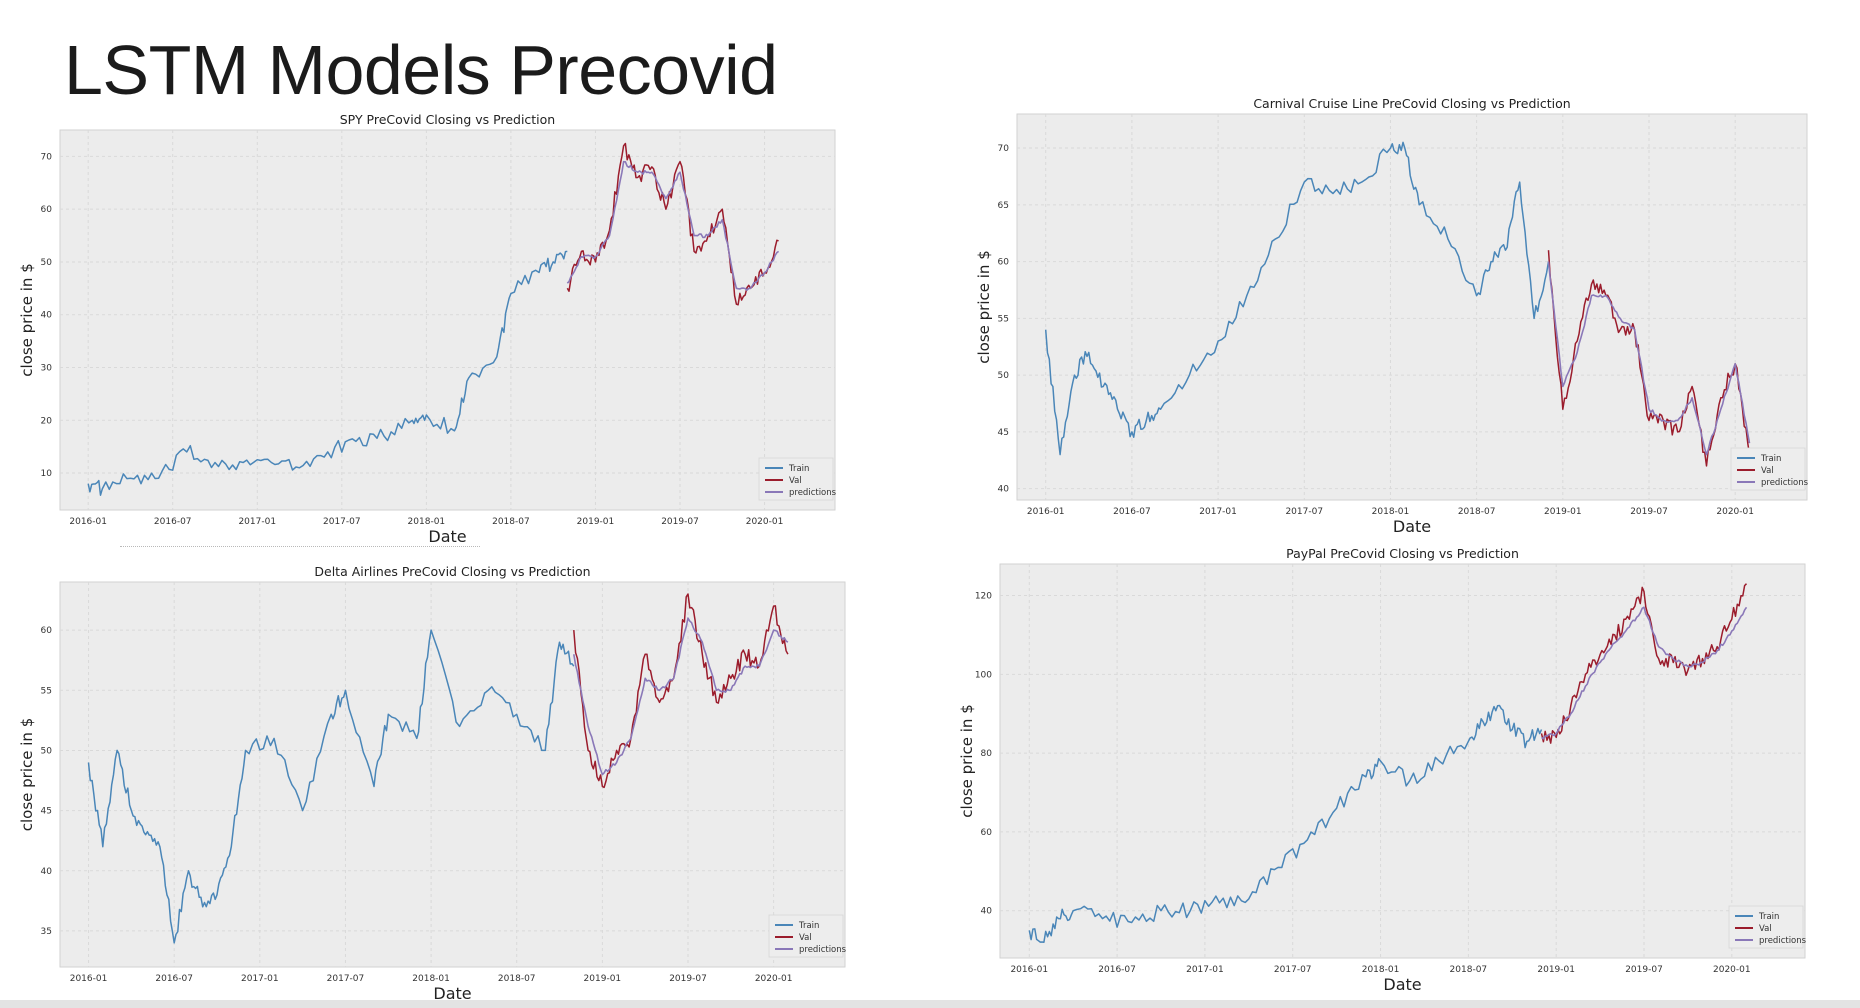 The width and height of the screenshot is (1860, 1008). Describe the element at coordinates (1003, 206) in the screenshot. I see `y-tick-label: 65` at that location.